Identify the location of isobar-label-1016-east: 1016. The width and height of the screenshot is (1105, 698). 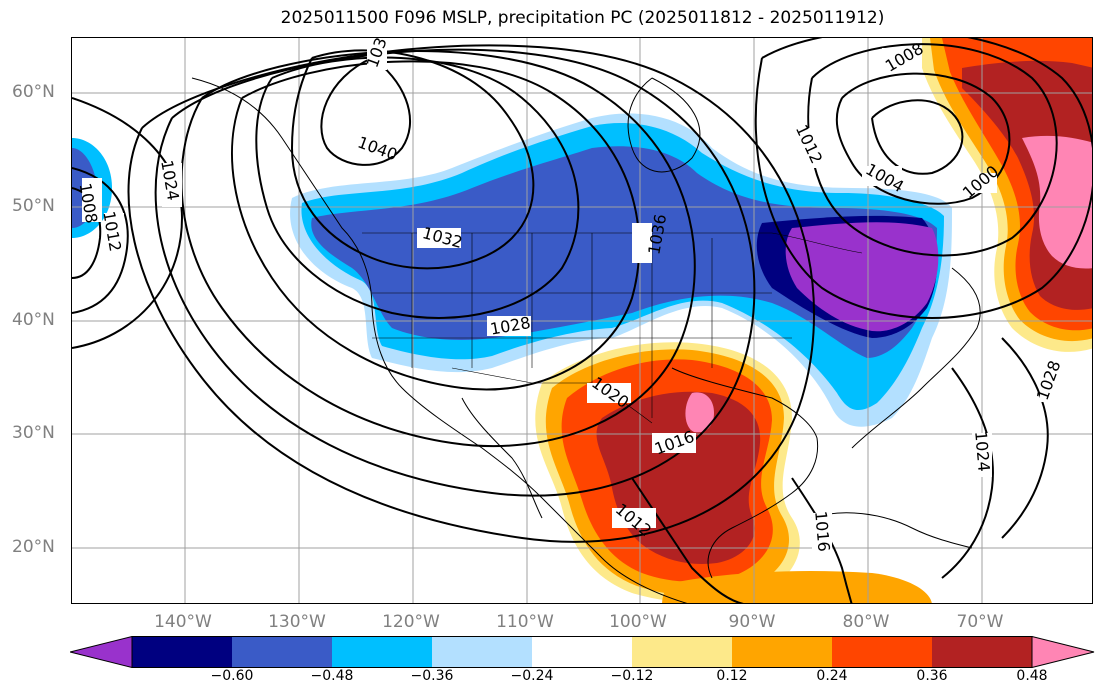
(822, 531).